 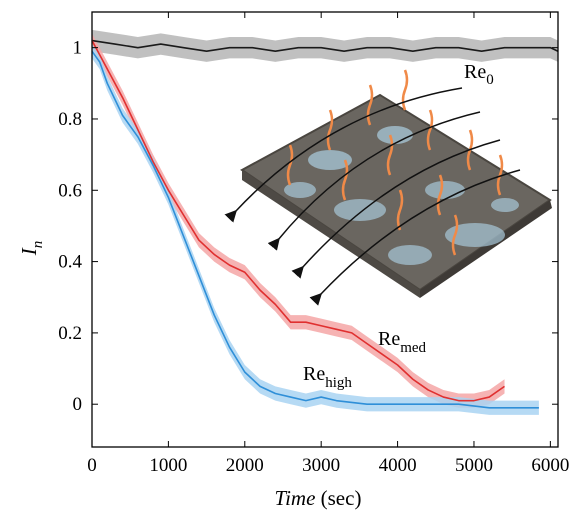 I want to click on x-tick-label: 2000, so click(x=245, y=465).